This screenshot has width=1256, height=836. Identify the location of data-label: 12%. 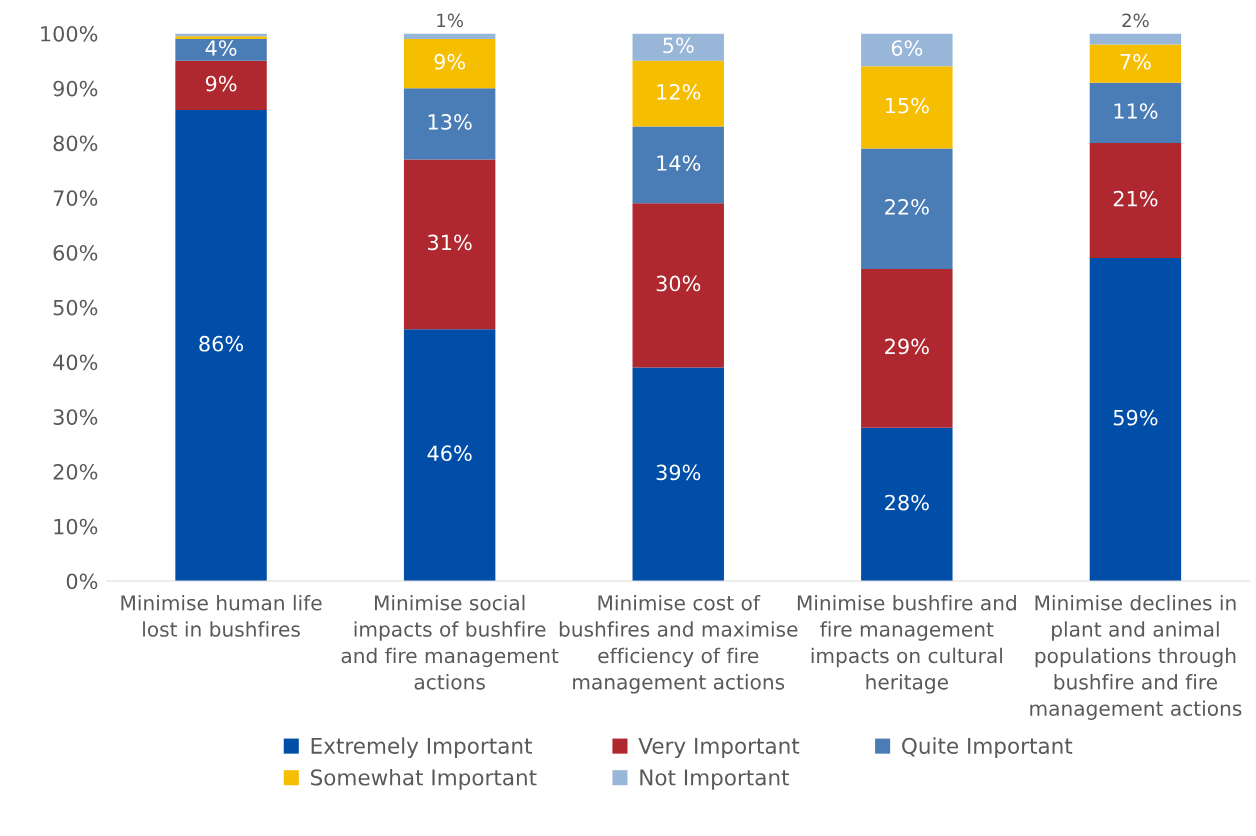
(679, 91).